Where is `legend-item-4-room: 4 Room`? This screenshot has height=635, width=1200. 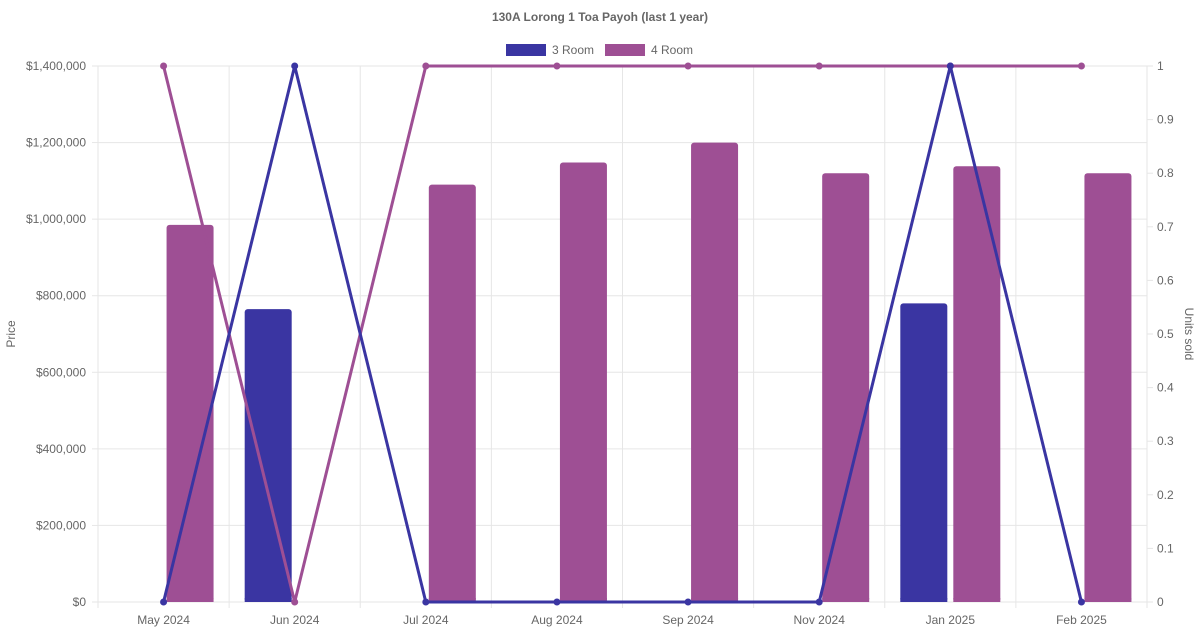
legend-item-4-room: 4 Room is located at coordinates (649, 50).